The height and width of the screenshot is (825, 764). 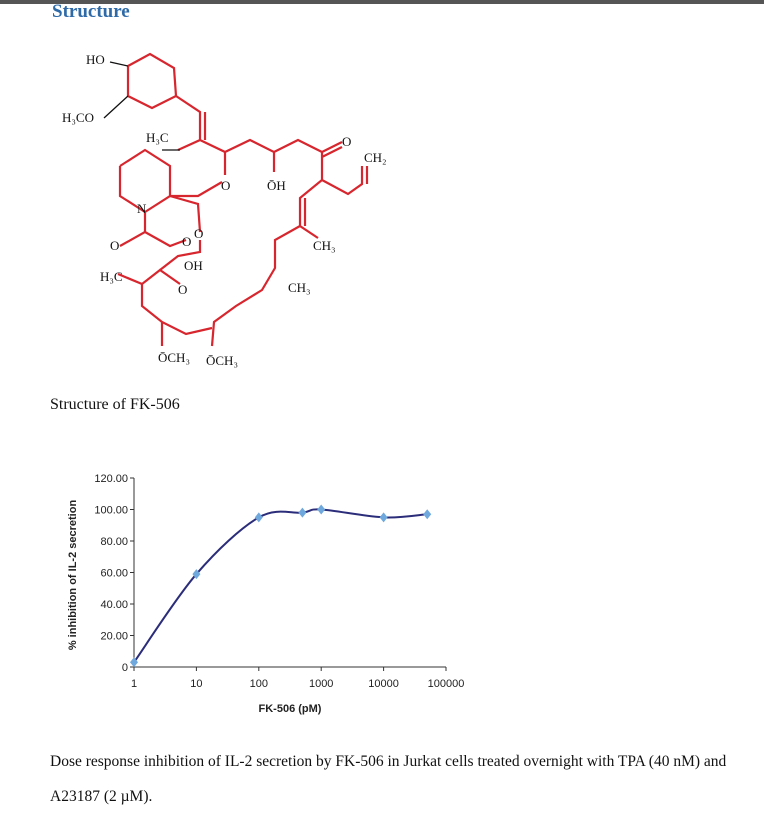 I want to click on atom-label: OH, so click(x=193, y=265).